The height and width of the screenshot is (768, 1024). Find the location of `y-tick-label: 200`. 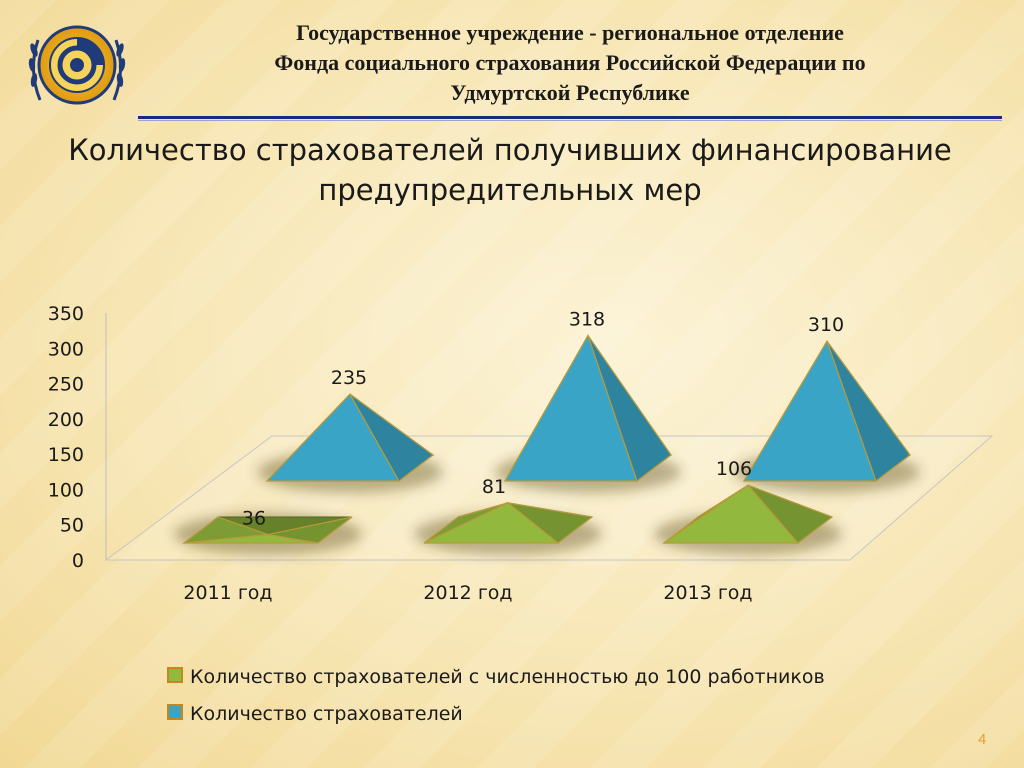

y-tick-label: 200 is located at coordinates (66, 420).